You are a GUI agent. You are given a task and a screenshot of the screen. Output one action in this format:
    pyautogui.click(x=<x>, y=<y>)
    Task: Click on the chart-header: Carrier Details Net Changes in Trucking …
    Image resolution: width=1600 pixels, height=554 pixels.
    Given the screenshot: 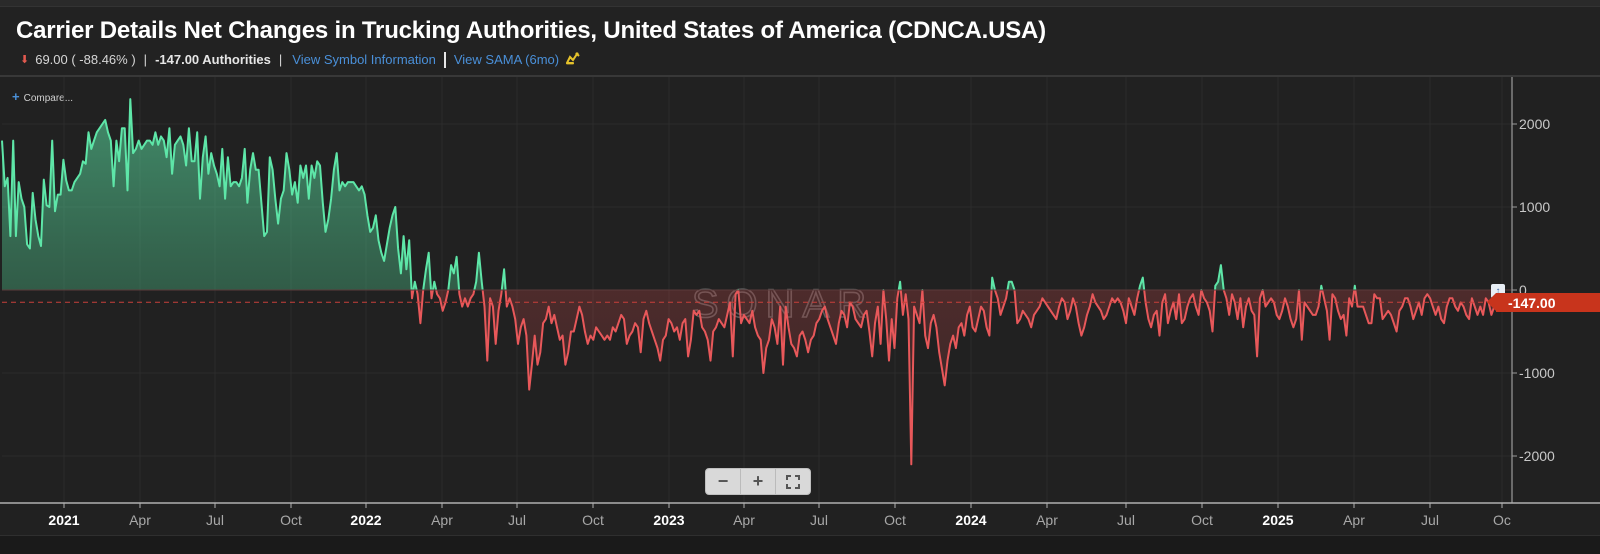 What is the action you would take?
    pyautogui.click(x=800, y=42)
    